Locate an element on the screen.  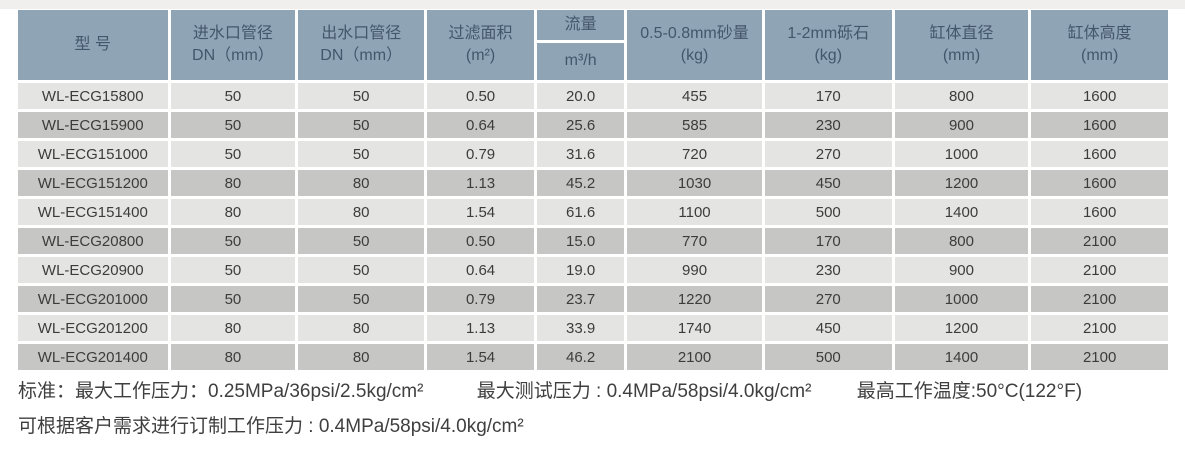
note-max-test-pressure: 最大测试压力 : 0.4MPa/58psi/4.0kg/cm² is located at coordinates (644, 391).